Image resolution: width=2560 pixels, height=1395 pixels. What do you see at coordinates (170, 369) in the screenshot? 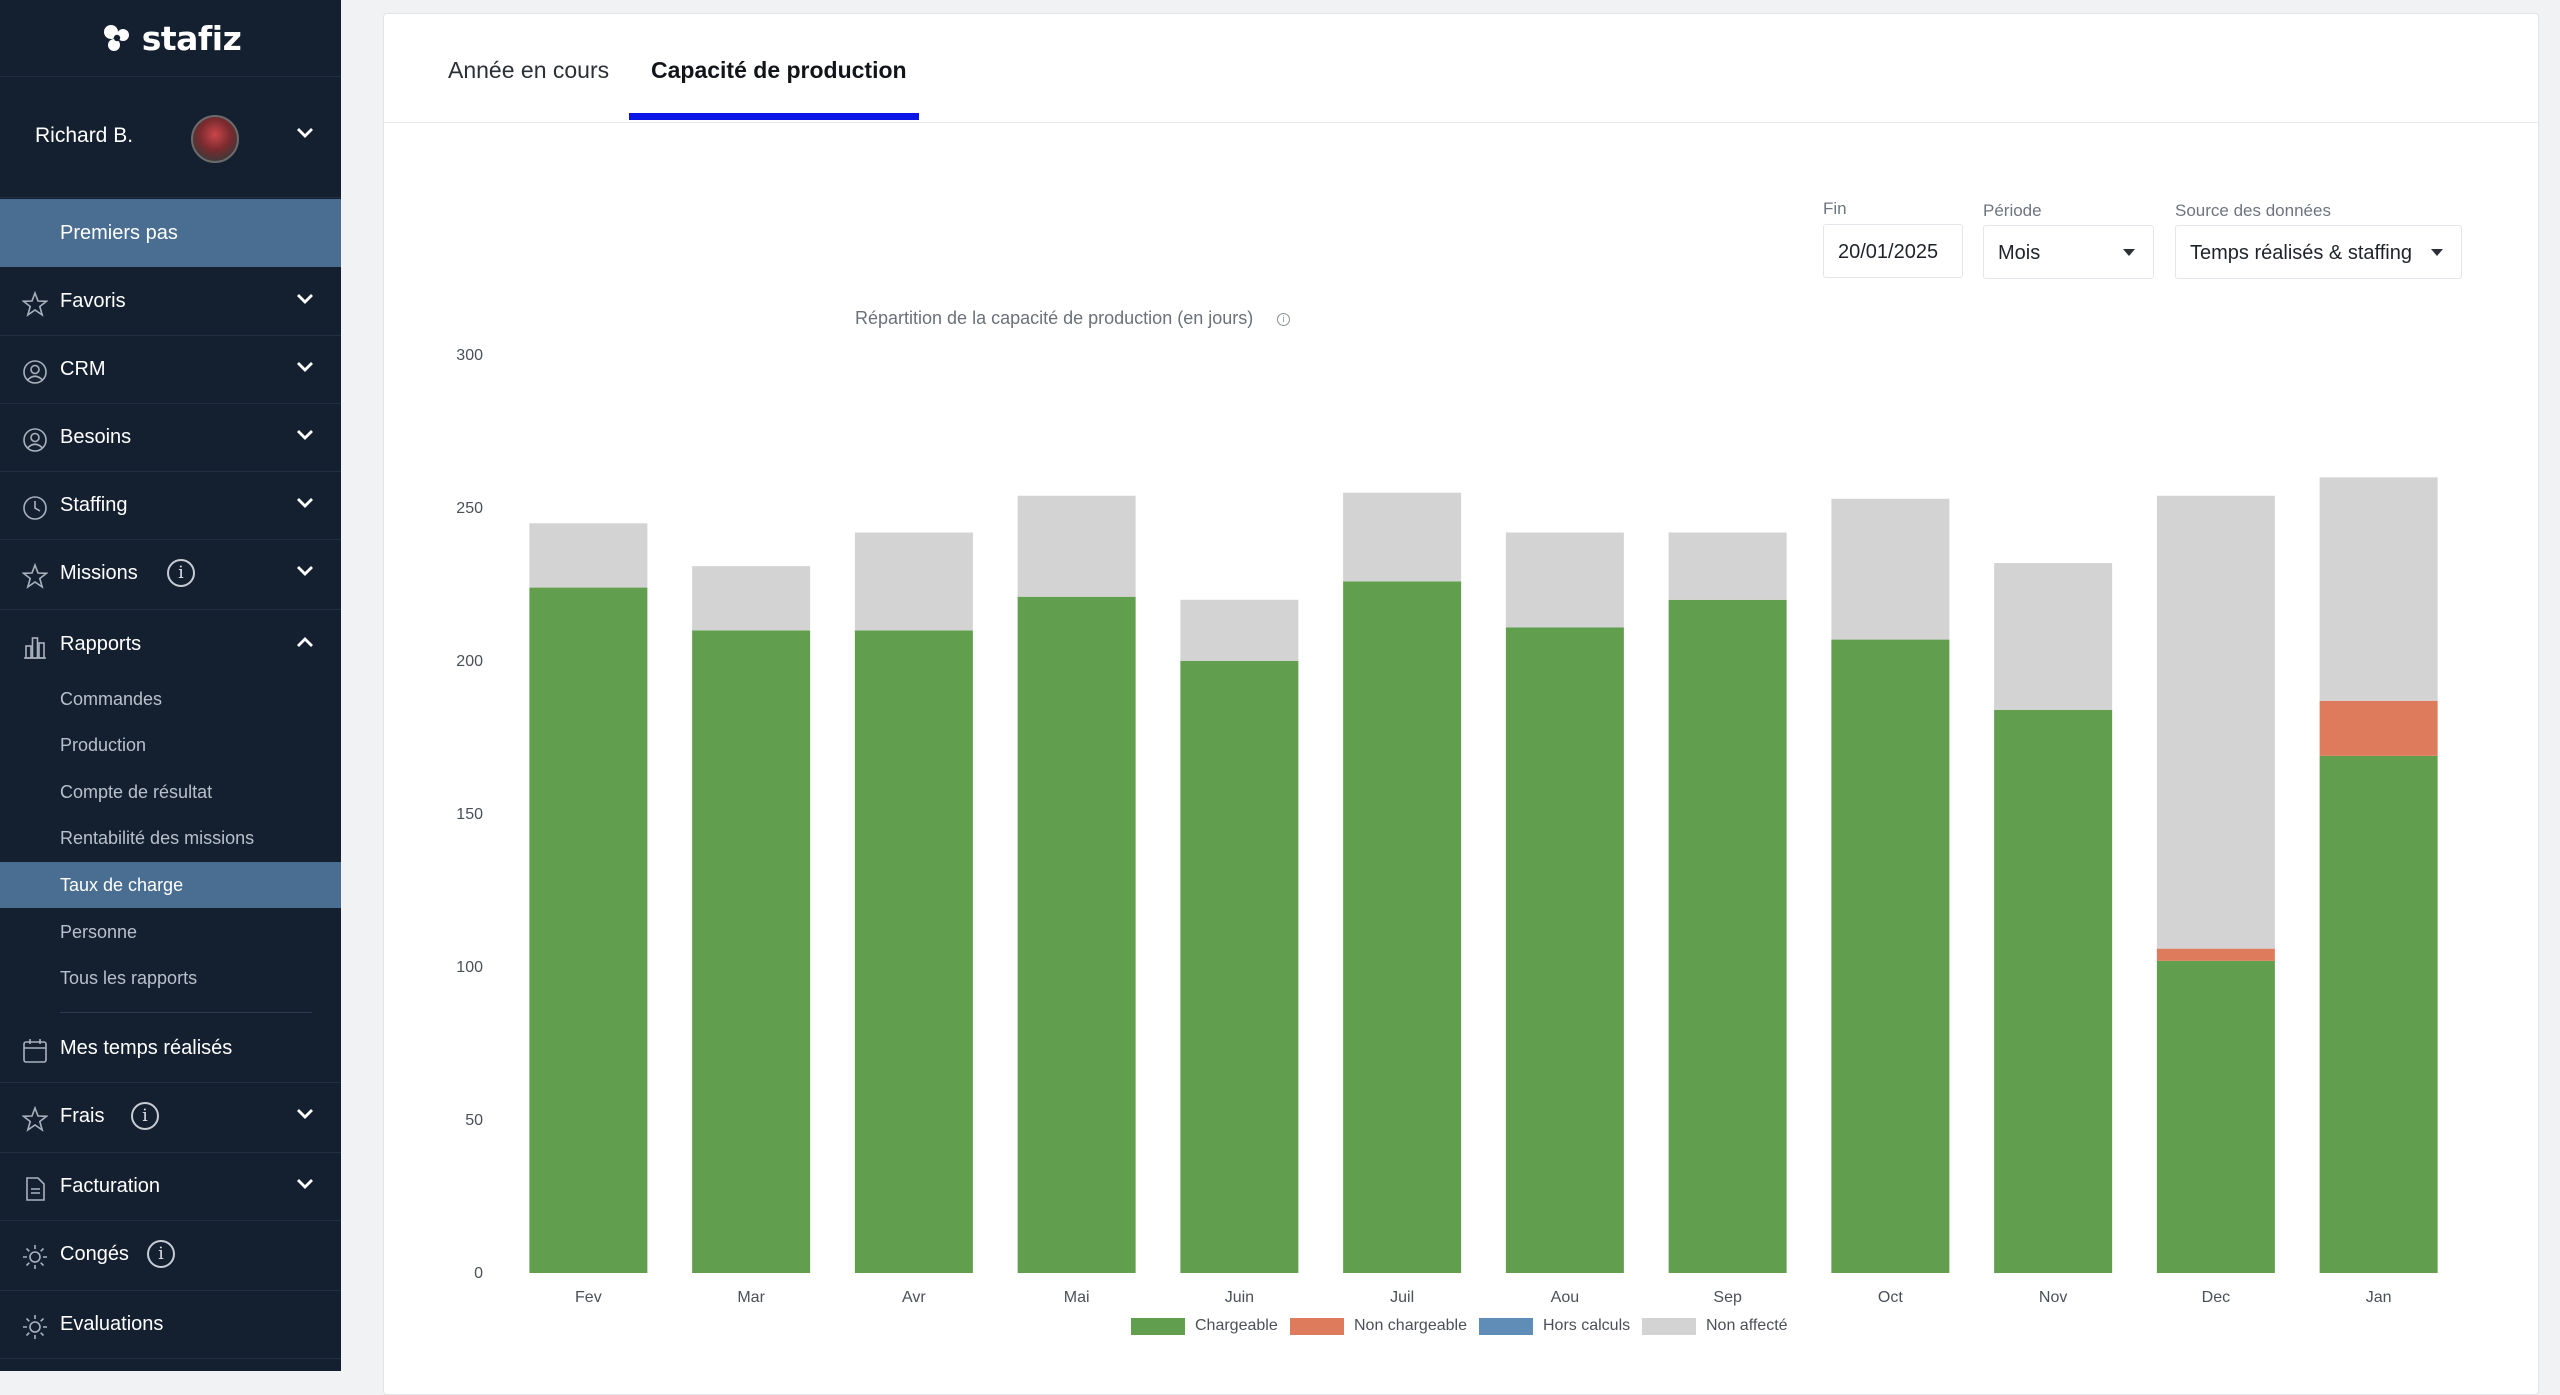
I see `sidebar-item-crm: CRM` at bounding box center [170, 369].